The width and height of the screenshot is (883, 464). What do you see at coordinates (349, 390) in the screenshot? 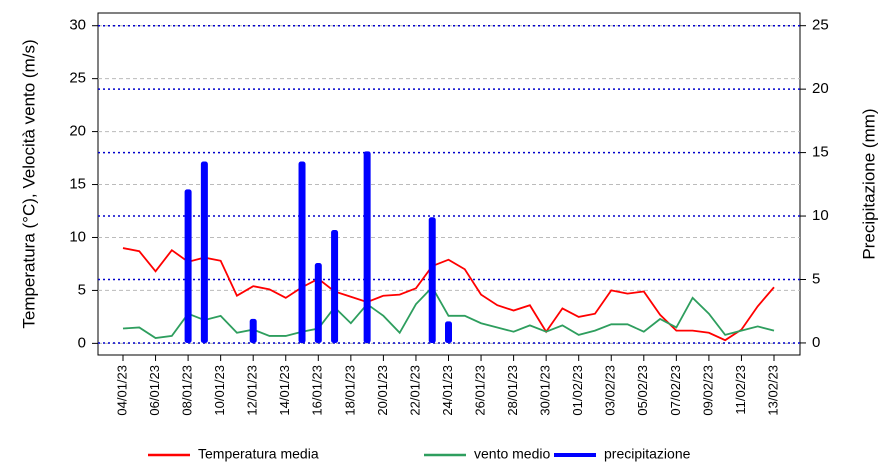
I see `x-tick-label: 18/01/23` at bounding box center [349, 390].